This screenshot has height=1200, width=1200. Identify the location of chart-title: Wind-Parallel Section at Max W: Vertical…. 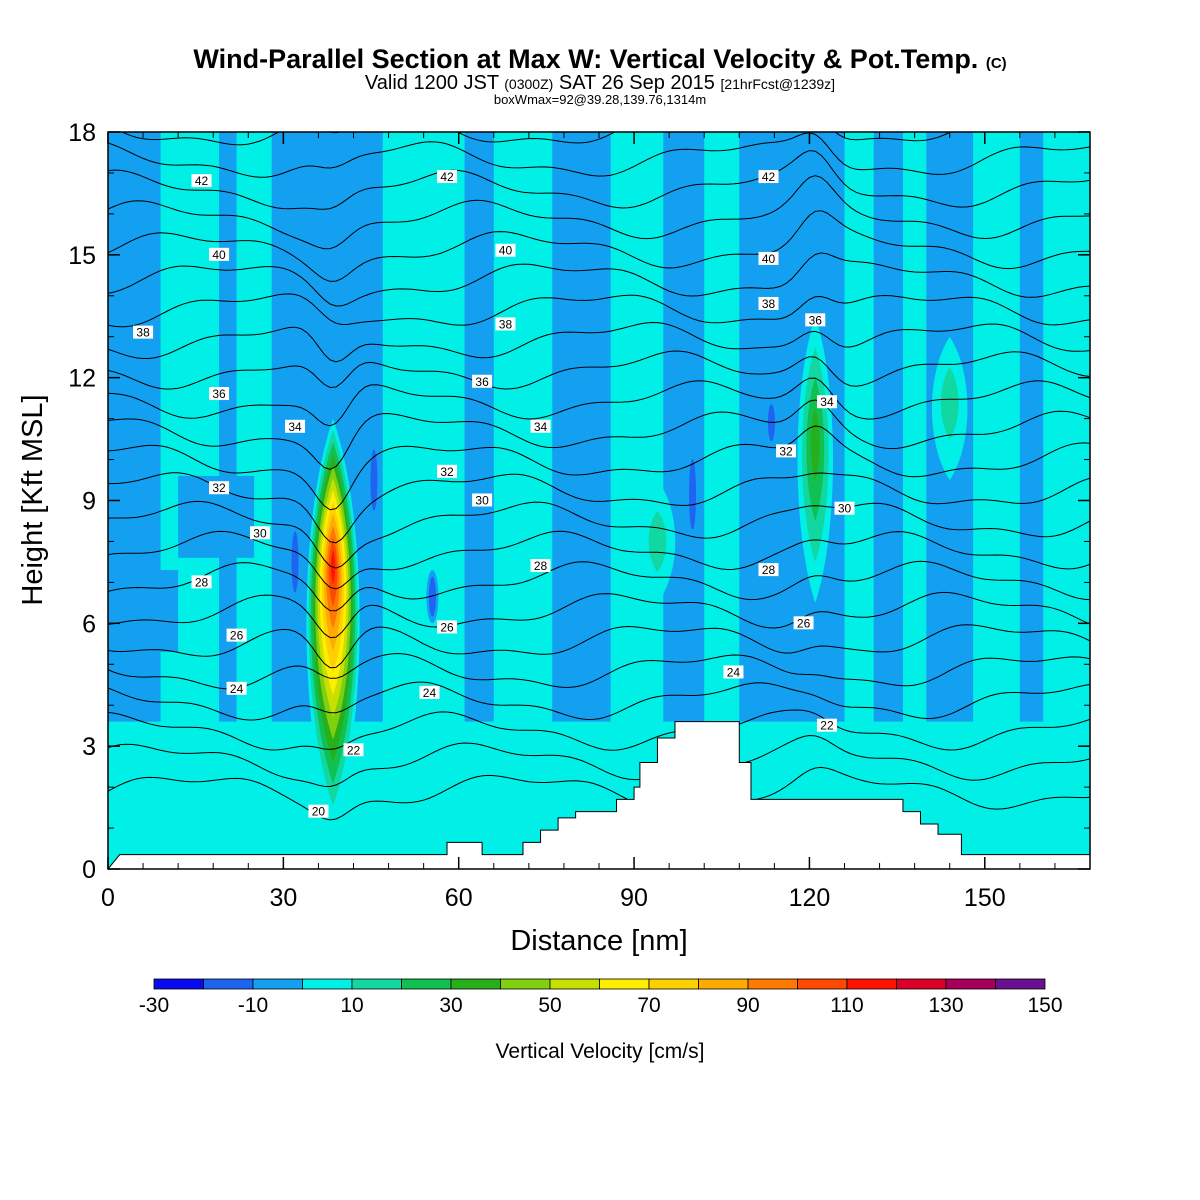
(600, 59).